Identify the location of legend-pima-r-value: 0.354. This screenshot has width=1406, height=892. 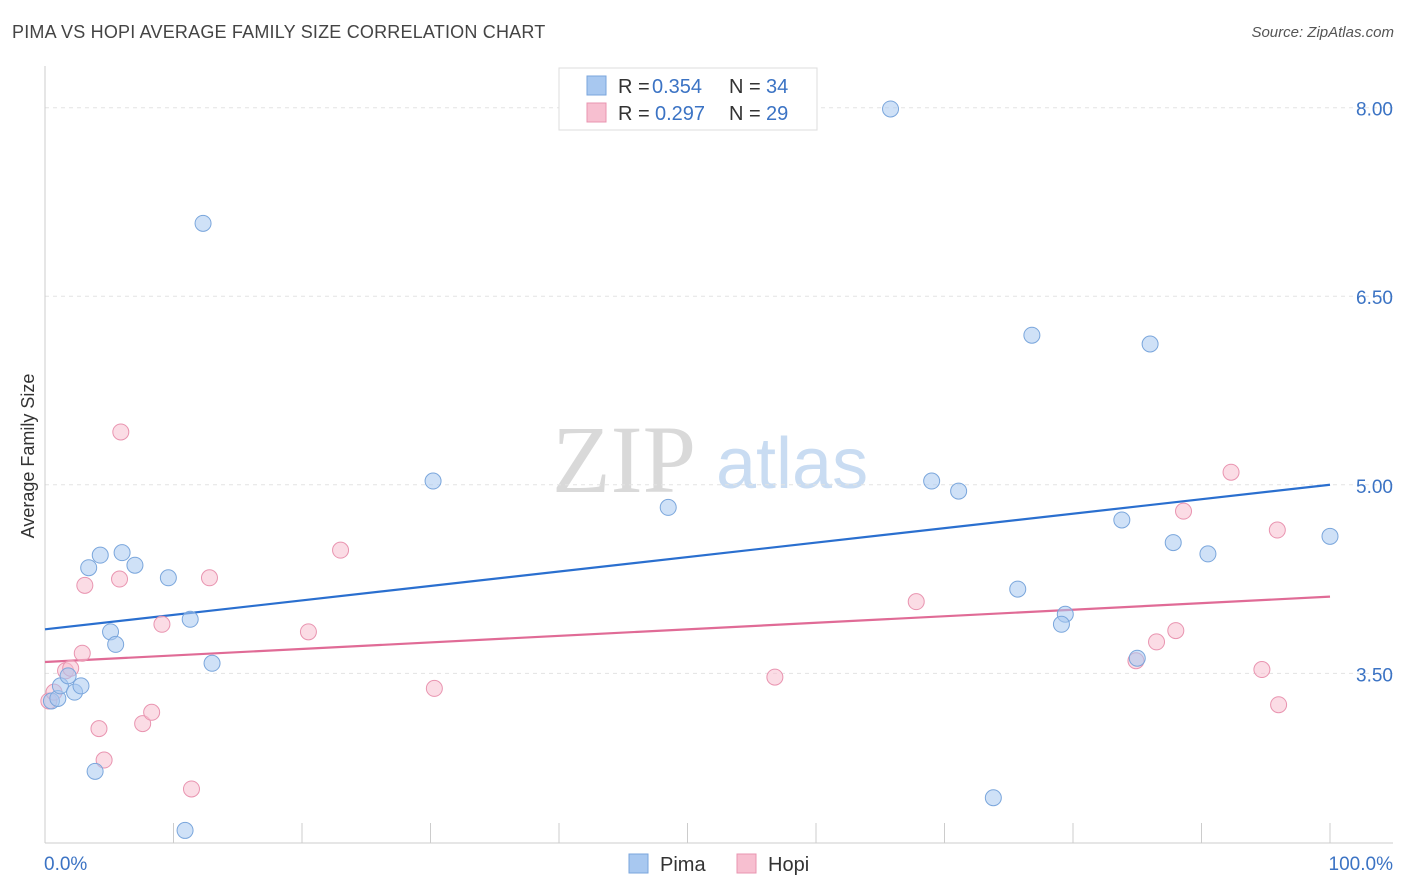
(677, 87).